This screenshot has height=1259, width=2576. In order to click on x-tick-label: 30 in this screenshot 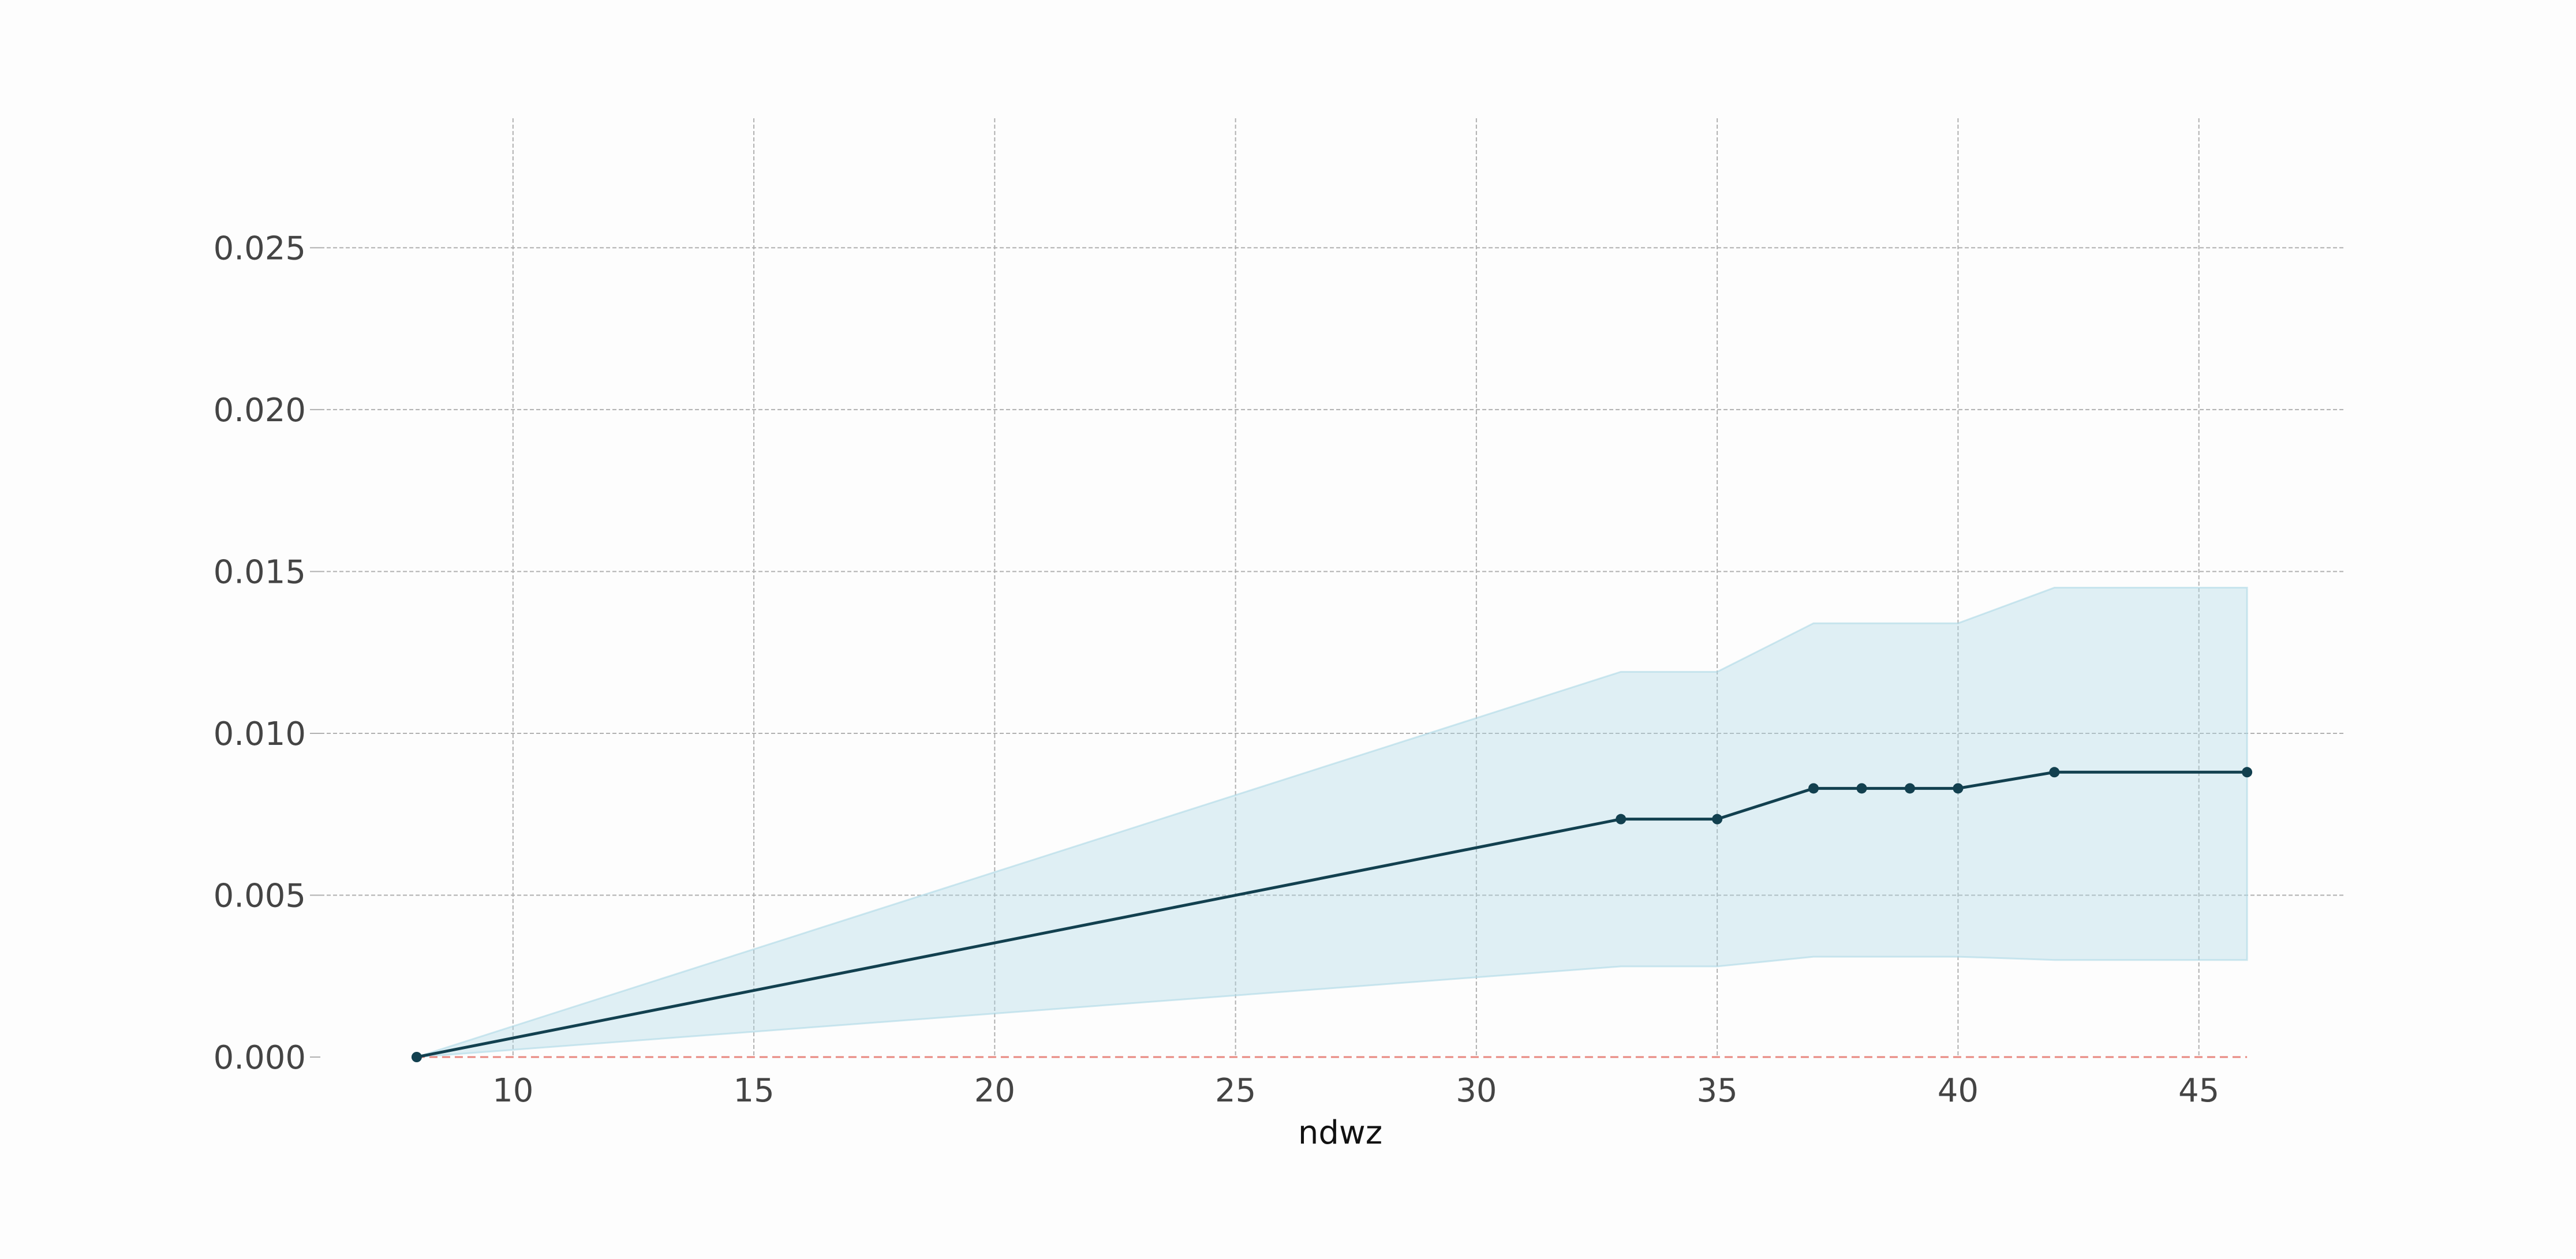, I will do `click(1476, 1091)`.